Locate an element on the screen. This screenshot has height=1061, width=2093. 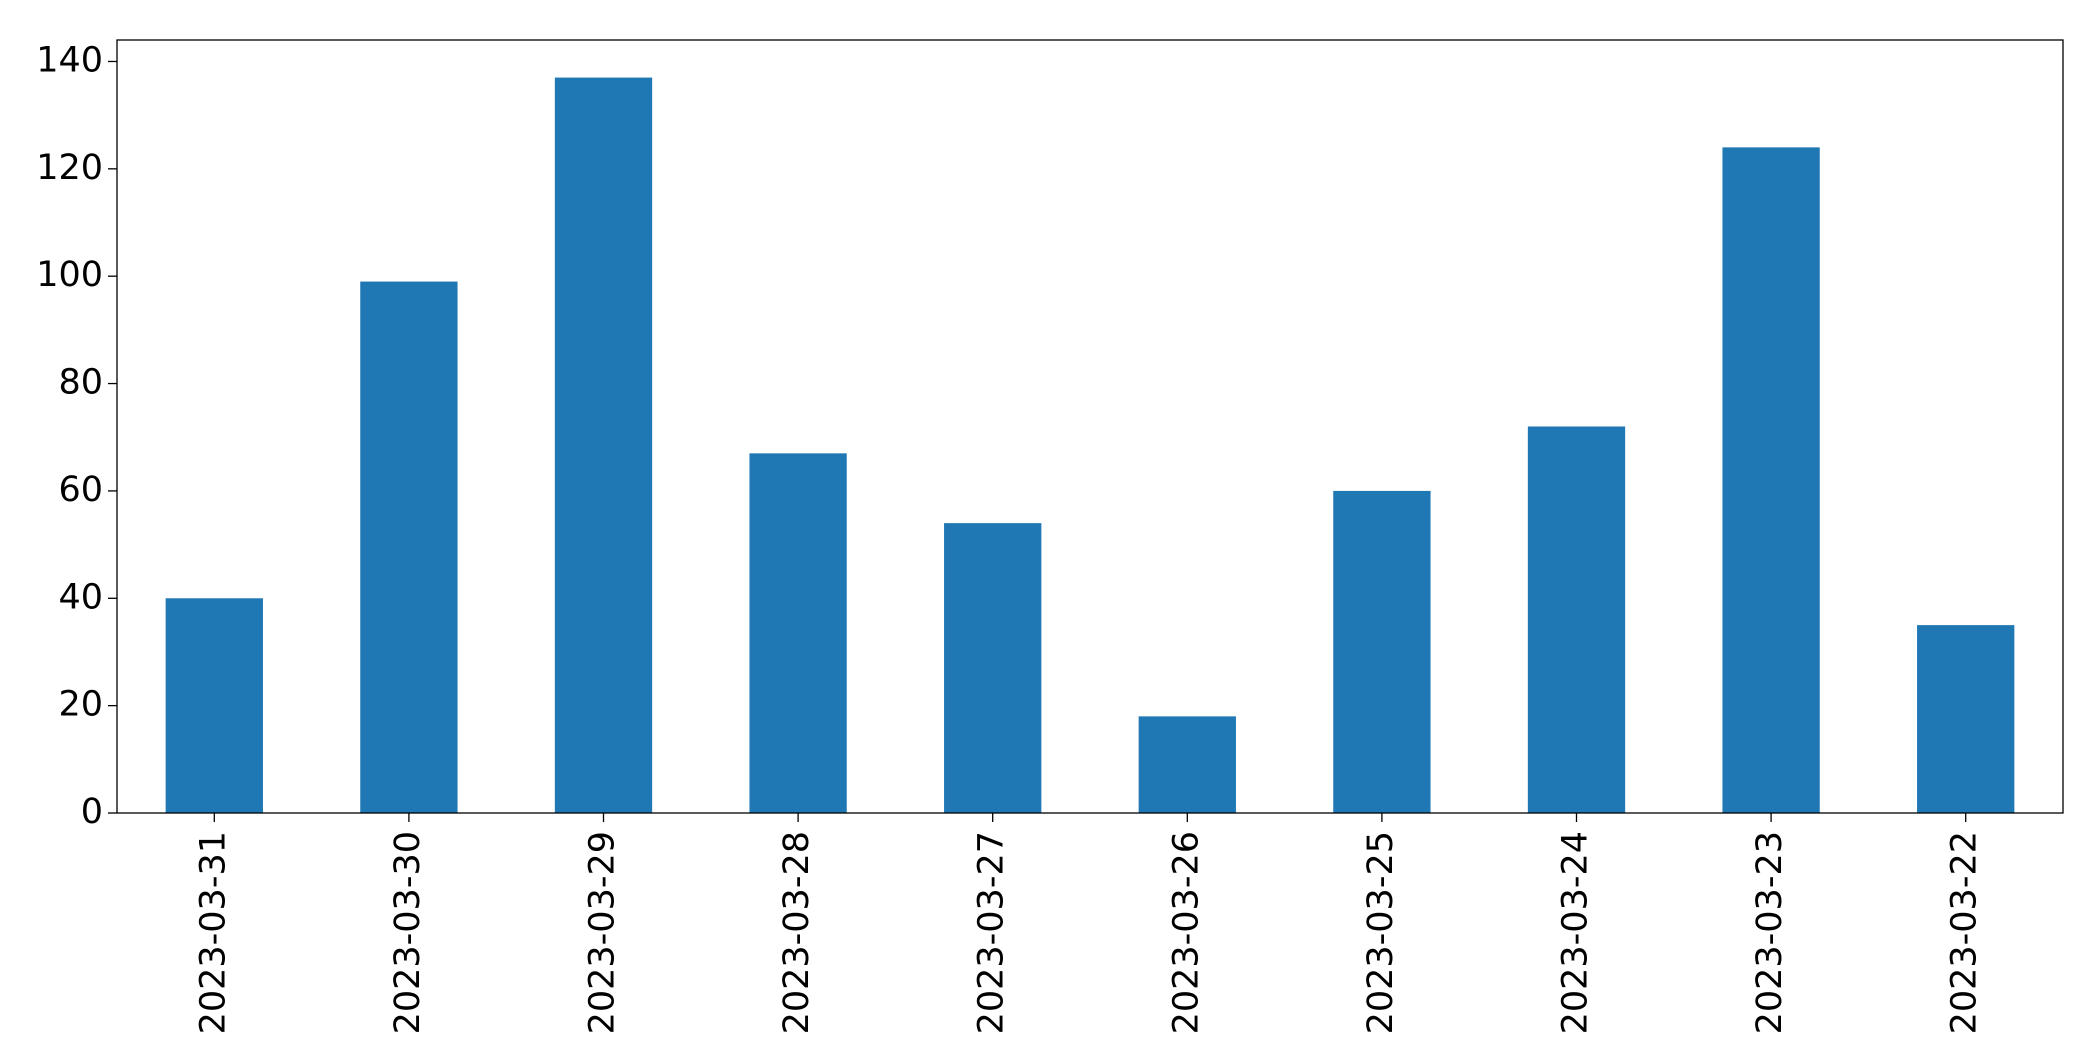
y-tick-label: 60 is located at coordinates (80, 490).